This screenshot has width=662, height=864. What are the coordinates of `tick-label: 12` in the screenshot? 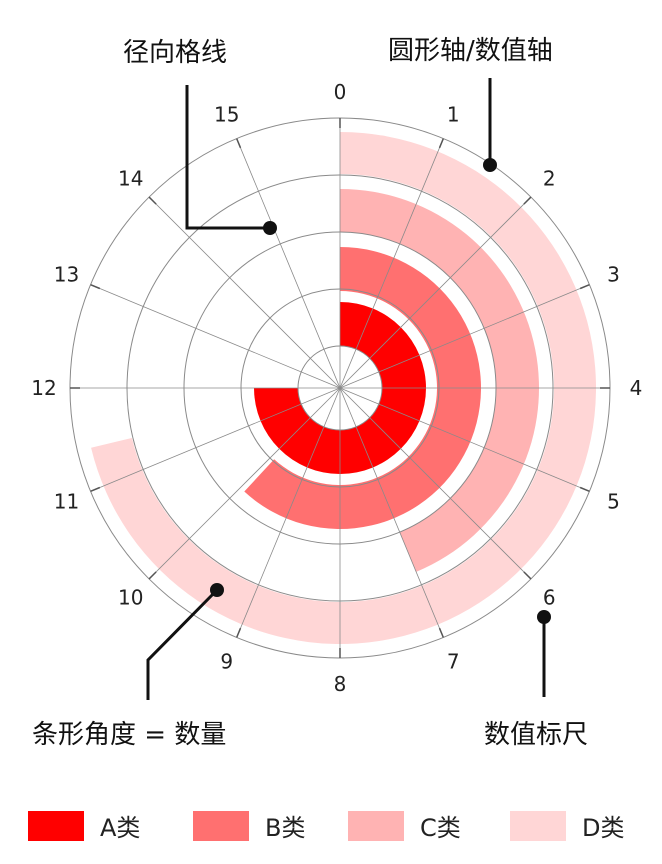 It's located at (43, 388).